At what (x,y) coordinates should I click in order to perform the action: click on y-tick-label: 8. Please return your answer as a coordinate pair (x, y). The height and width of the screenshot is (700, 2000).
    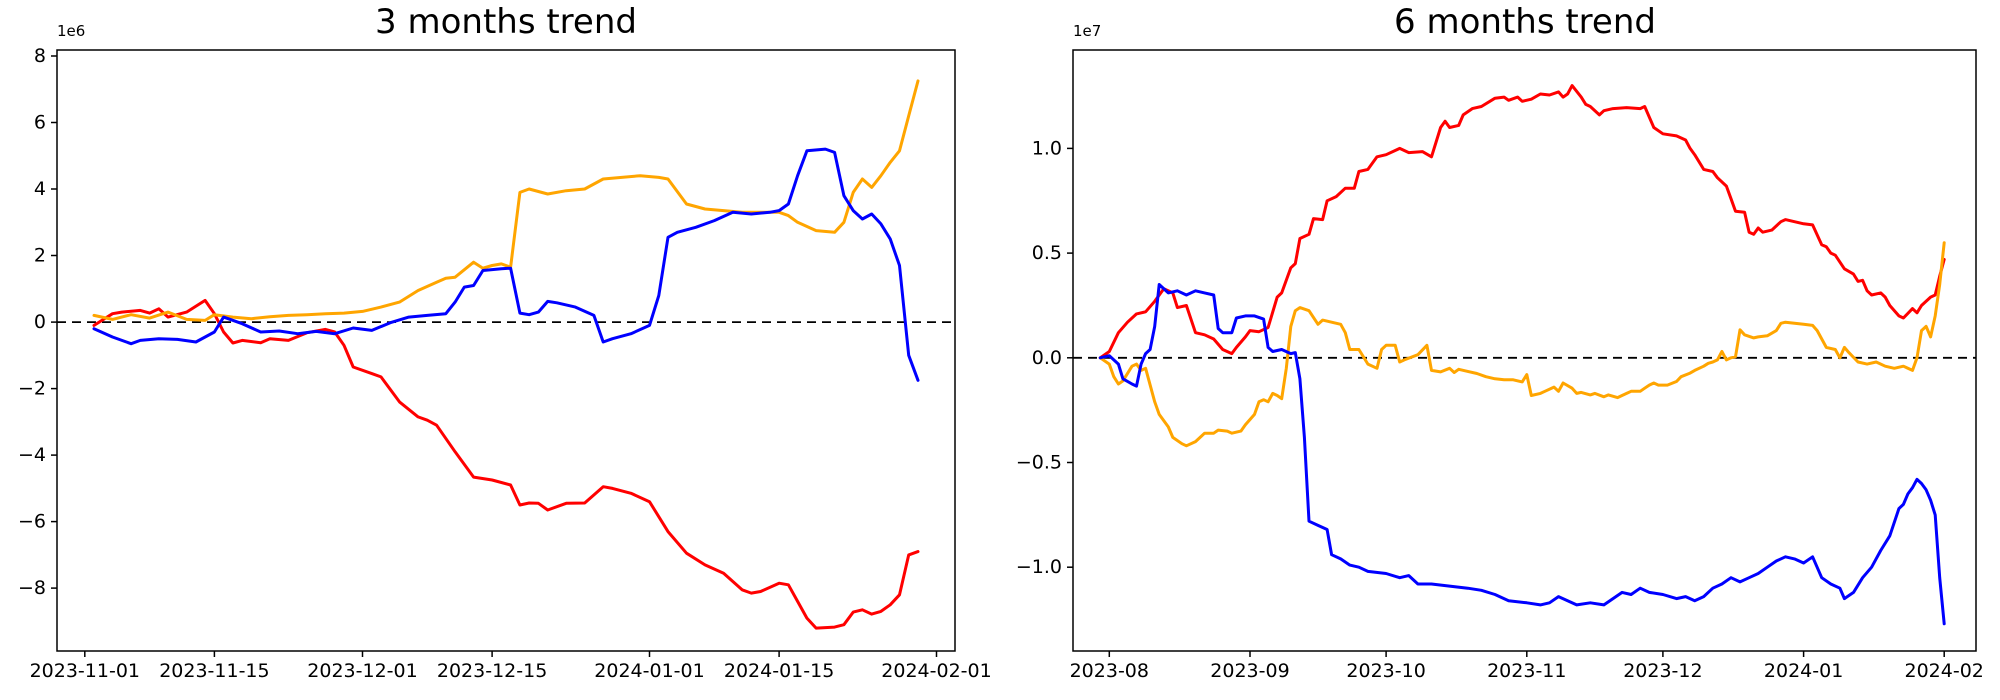
    Looking at the image, I should click on (40, 56).